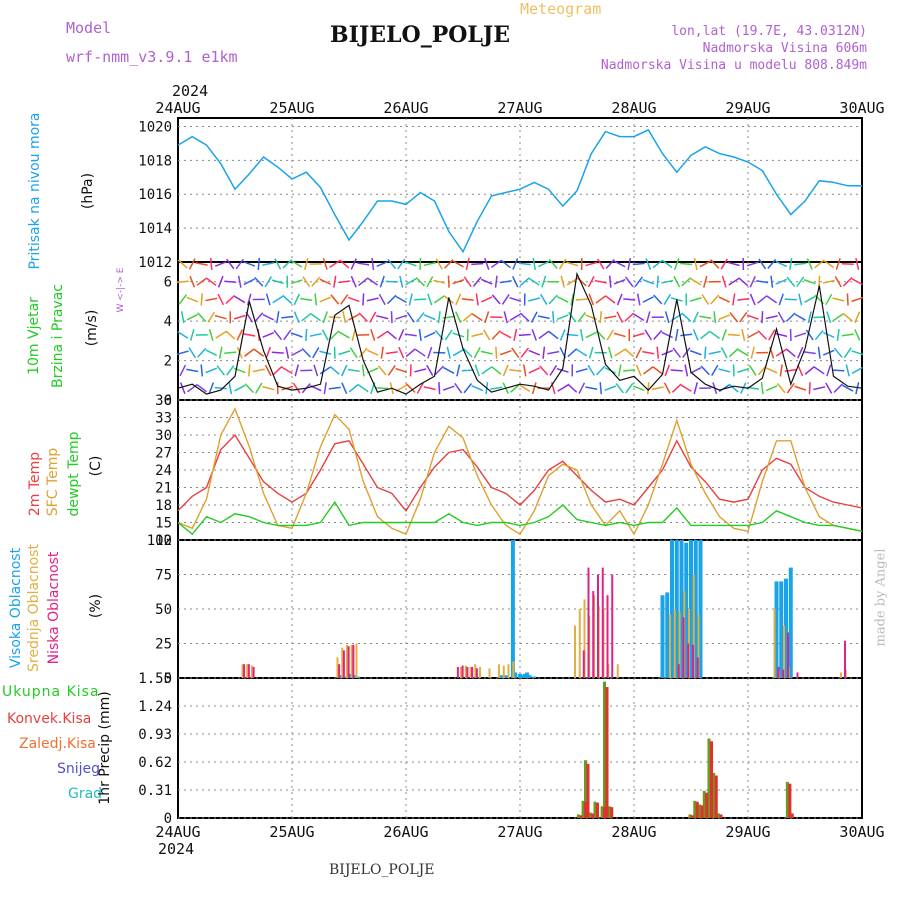  What do you see at coordinates (667, 635) in the screenshot?
I see `cloud-bar-high` at bounding box center [667, 635].